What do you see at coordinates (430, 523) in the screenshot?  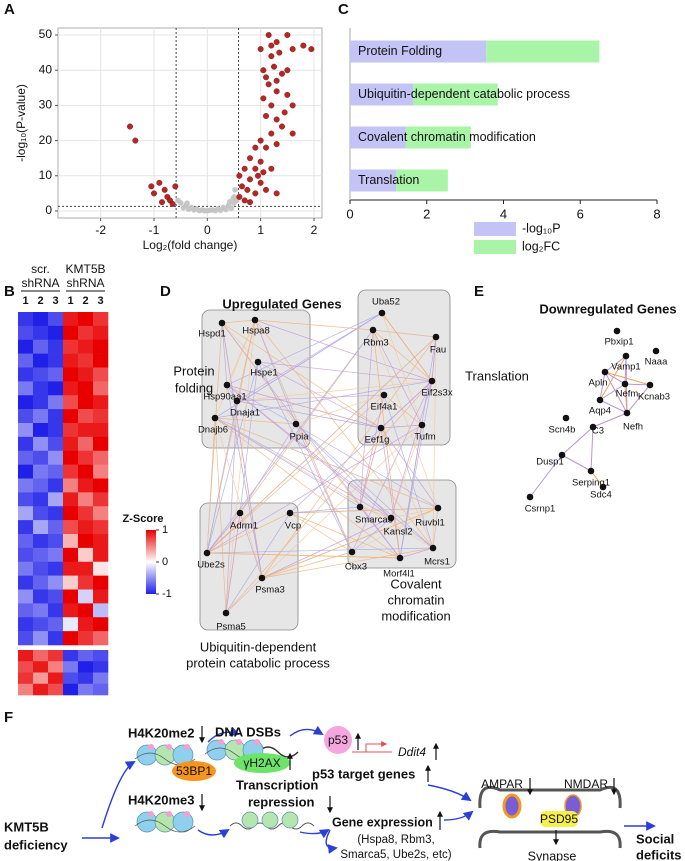 I see `node-label: Ruvbl1` at bounding box center [430, 523].